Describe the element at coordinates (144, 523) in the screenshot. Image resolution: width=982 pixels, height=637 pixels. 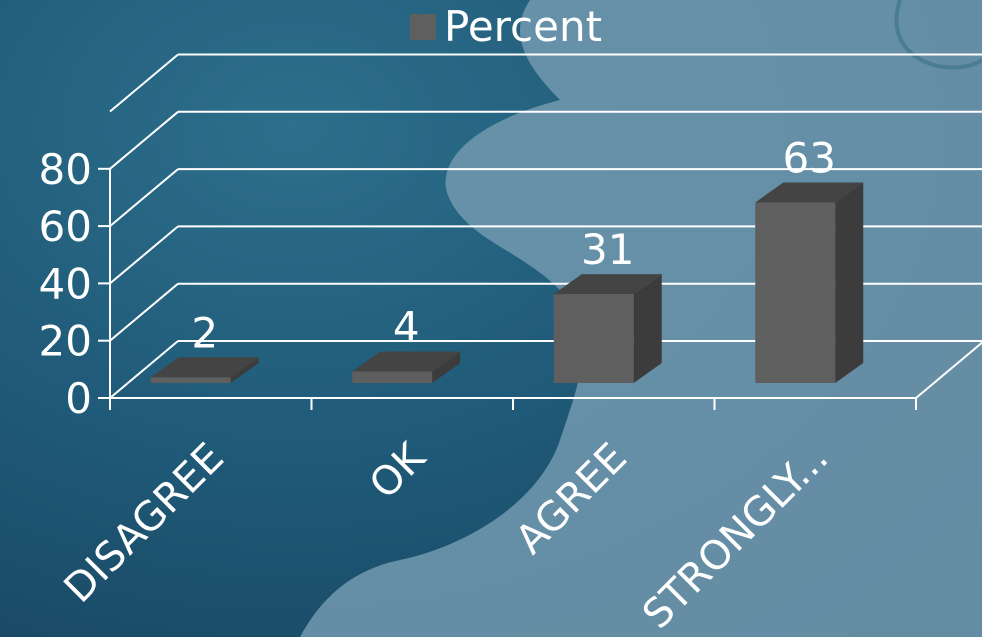
I see `x-tick-label: DISAGREE` at that location.